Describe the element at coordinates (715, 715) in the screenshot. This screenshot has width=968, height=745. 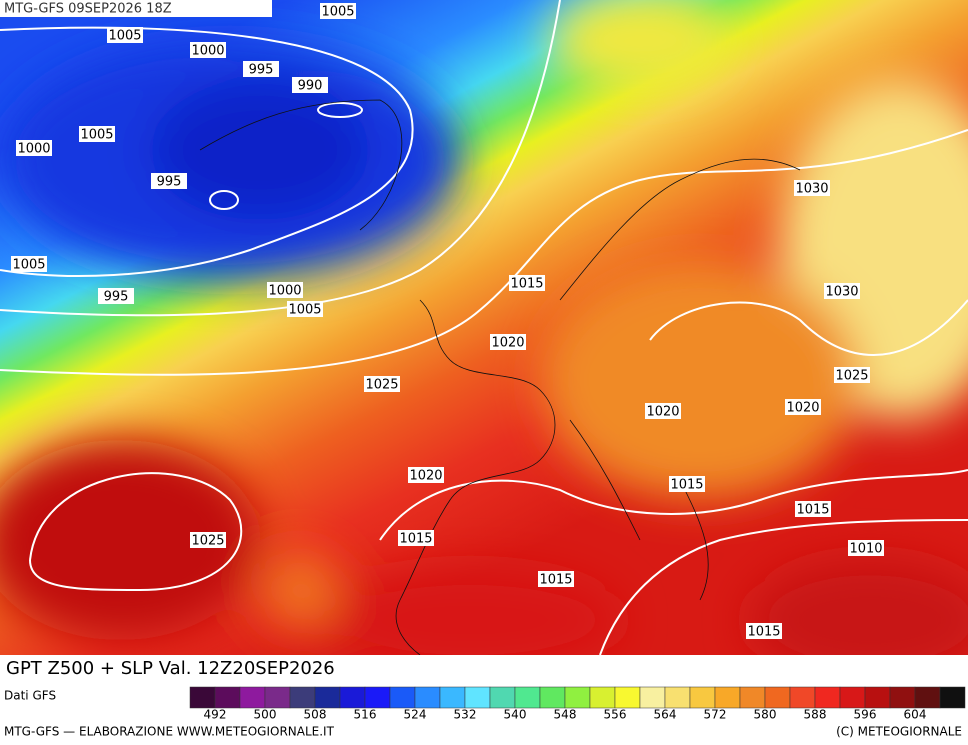
I see `colorbar-tick-label: 572` at that location.